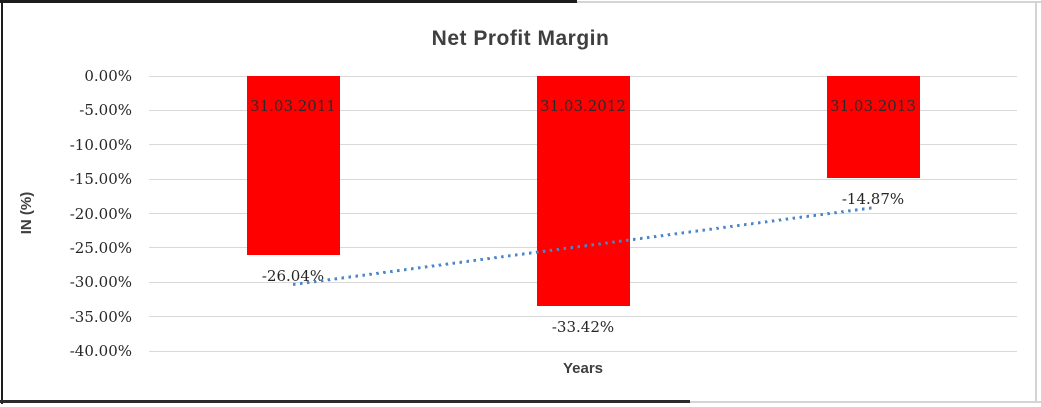 The image size is (1041, 407). What do you see at coordinates (100, 316) in the screenshot?
I see `y-axis-tick-label: -35.00%` at bounding box center [100, 316].